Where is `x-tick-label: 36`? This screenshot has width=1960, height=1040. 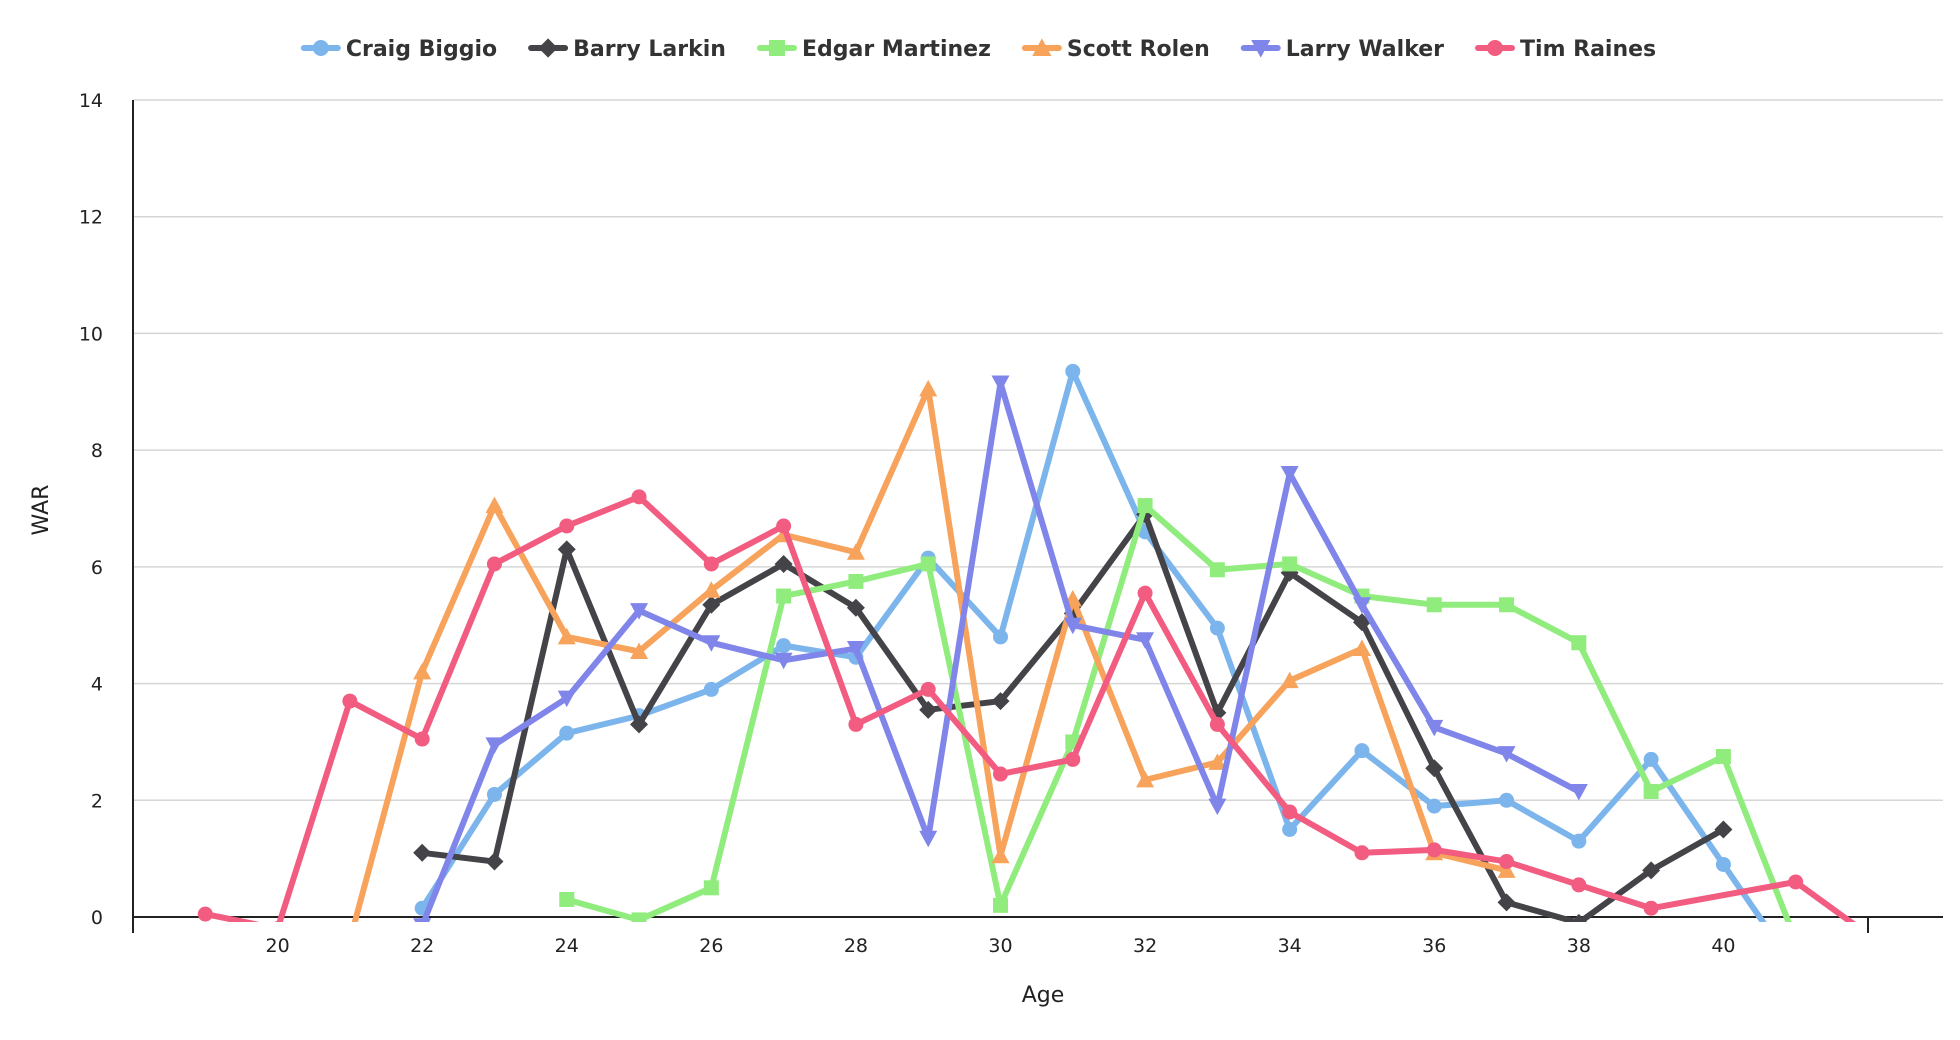 x-tick-label: 36 is located at coordinates (1434, 946).